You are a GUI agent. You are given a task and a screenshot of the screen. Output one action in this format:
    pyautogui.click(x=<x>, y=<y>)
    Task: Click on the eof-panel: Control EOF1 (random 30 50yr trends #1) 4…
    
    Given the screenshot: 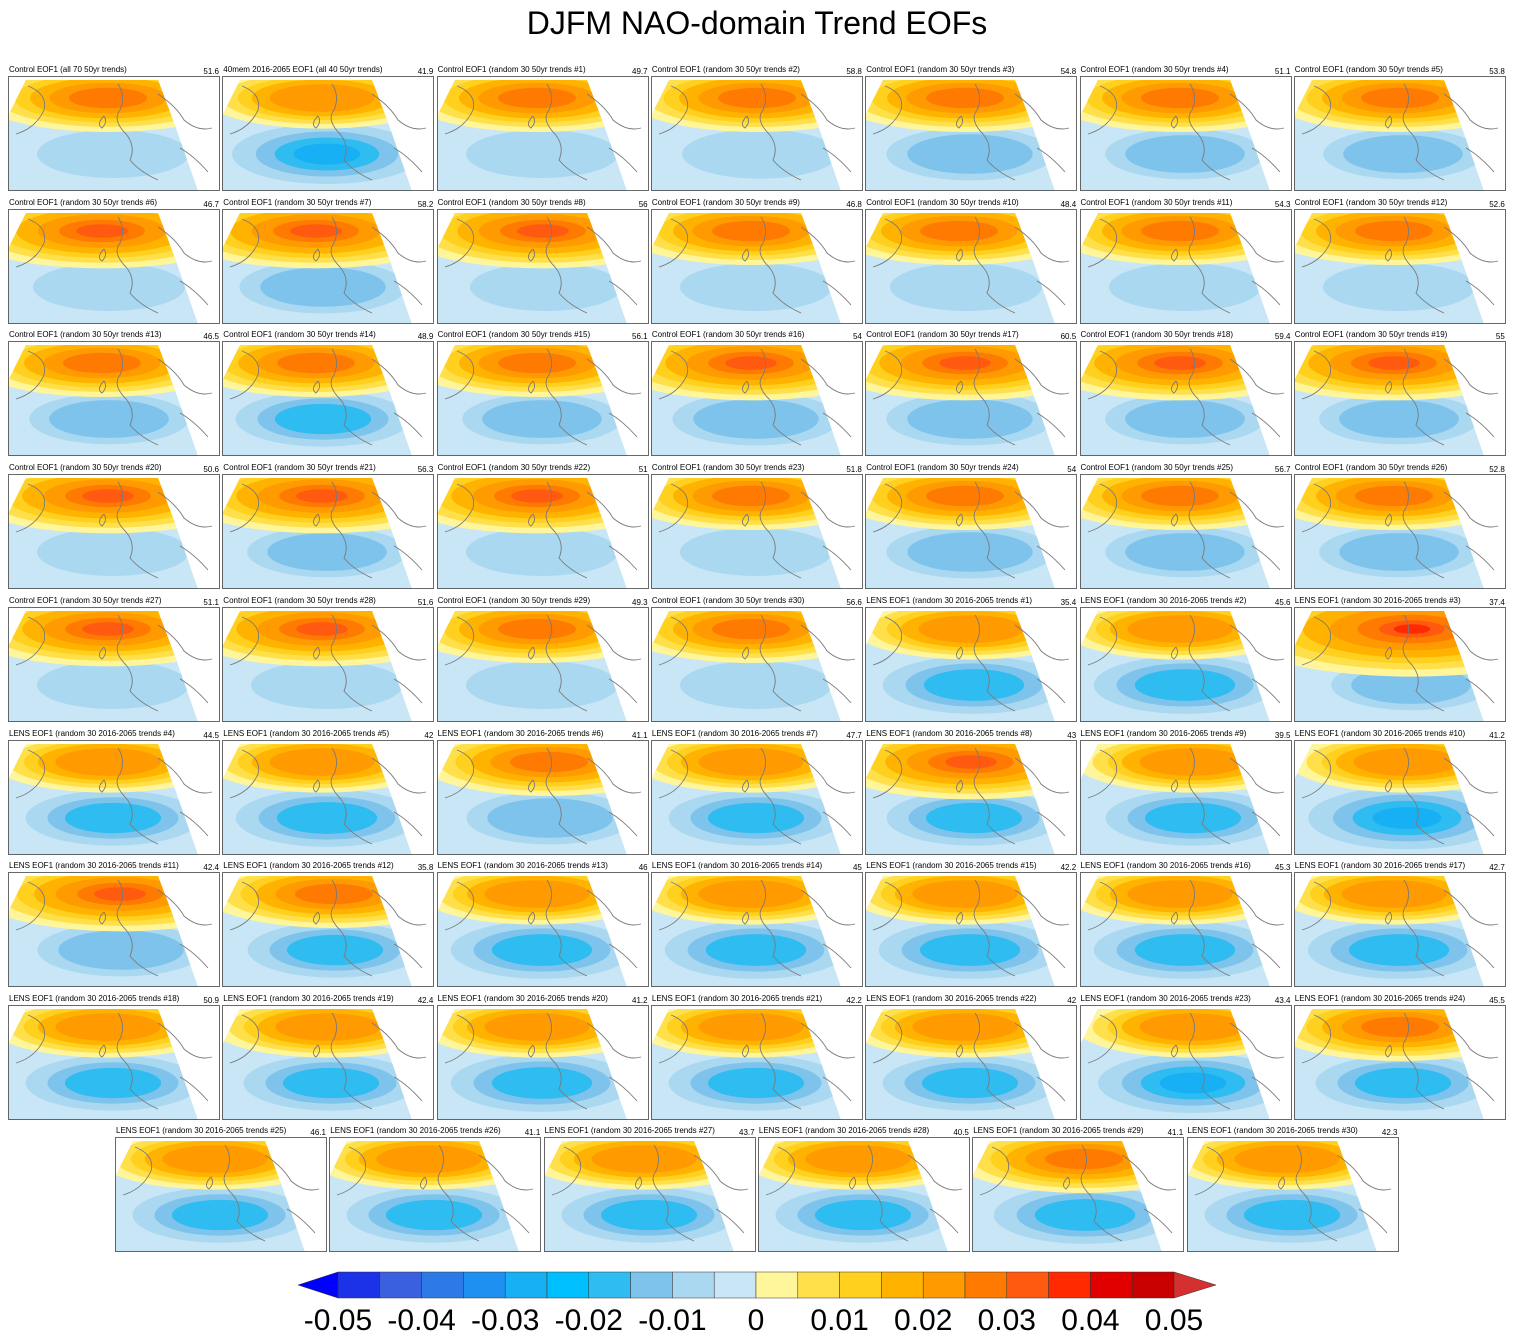 What is the action you would take?
    pyautogui.click(x=542, y=128)
    